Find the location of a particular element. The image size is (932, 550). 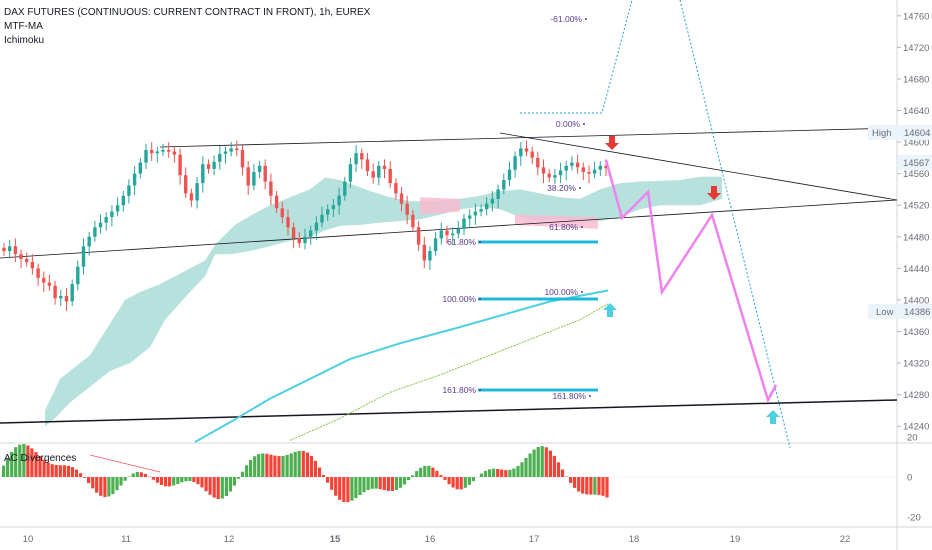

price-tick-label: 14560 is located at coordinates (916, 174).